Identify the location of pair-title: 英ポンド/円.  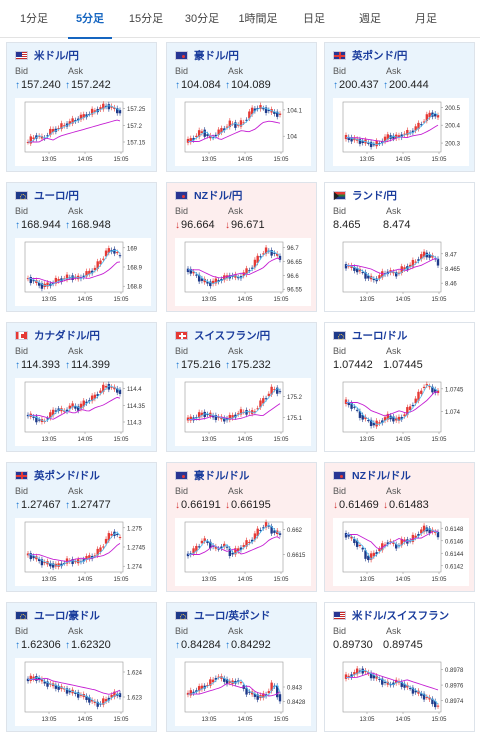
(370, 55).